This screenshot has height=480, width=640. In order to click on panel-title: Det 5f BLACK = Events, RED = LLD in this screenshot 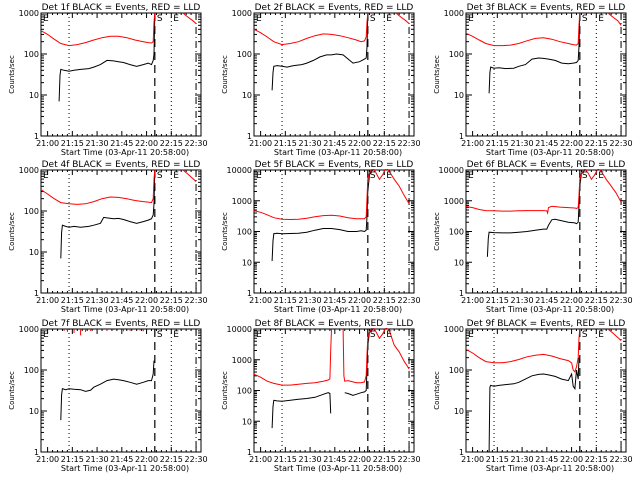, I will do `click(334, 165)`.